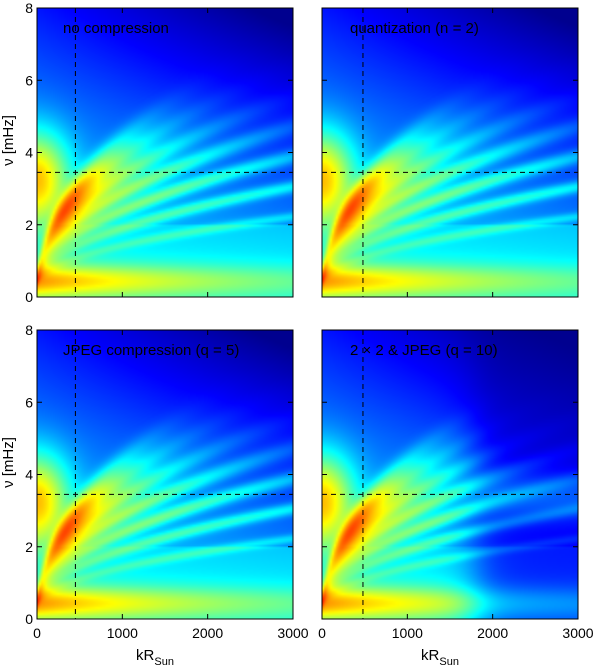 The height and width of the screenshot is (669, 600). Describe the element at coordinates (116, 28) in the screenshot. I see `panel-title: no compression` at that location.